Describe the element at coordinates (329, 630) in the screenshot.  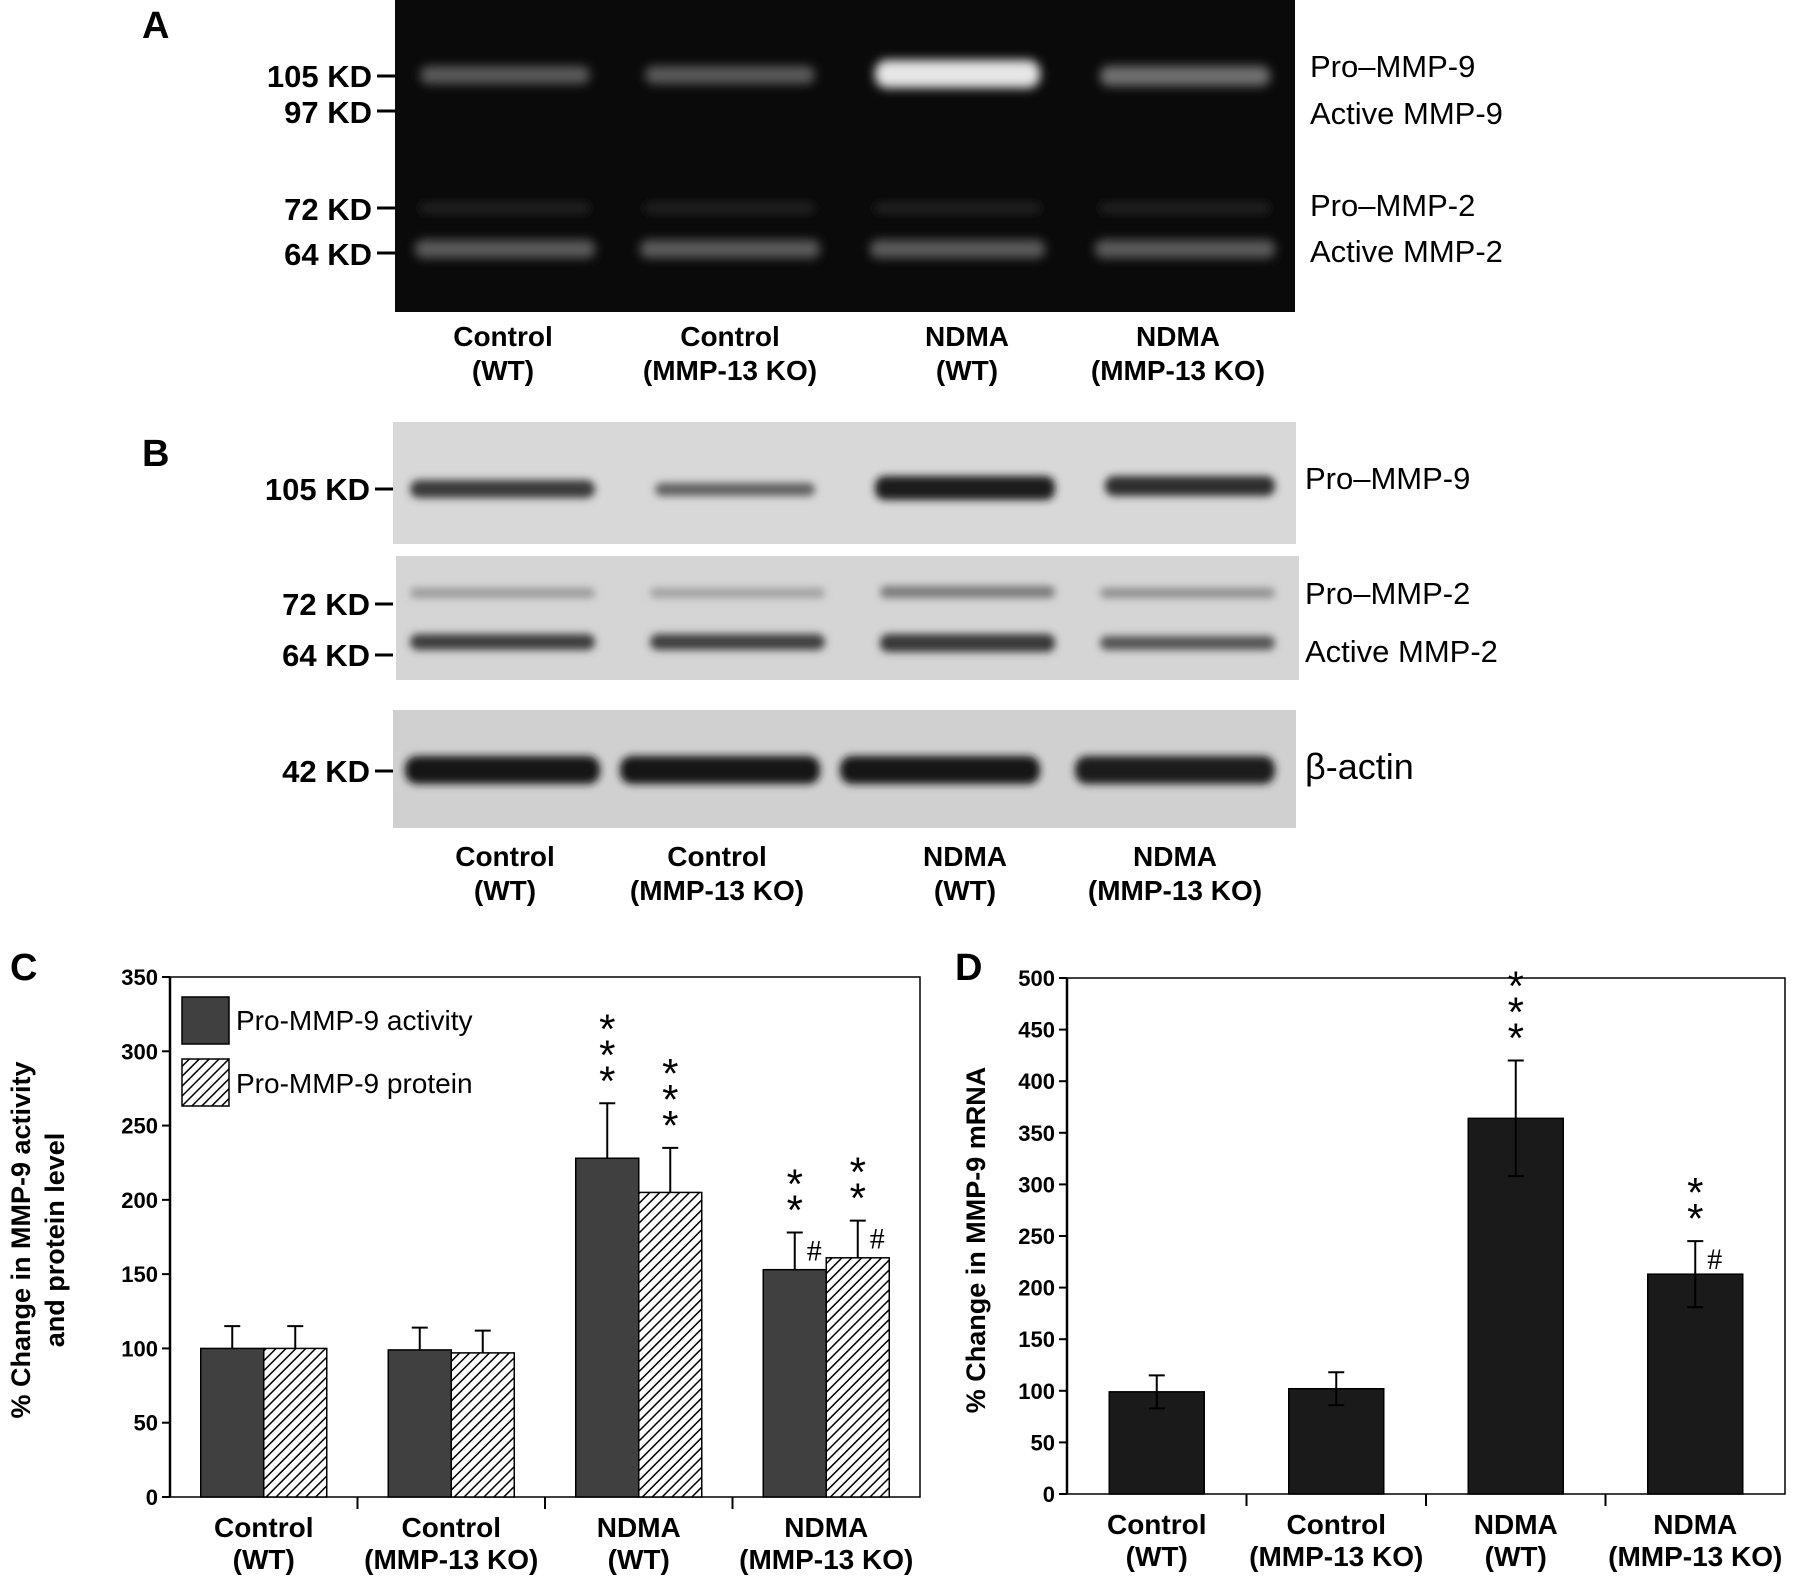
I see `panel-b-markers: 105 KD 72 KD 64 KD 42 KD` at that location.